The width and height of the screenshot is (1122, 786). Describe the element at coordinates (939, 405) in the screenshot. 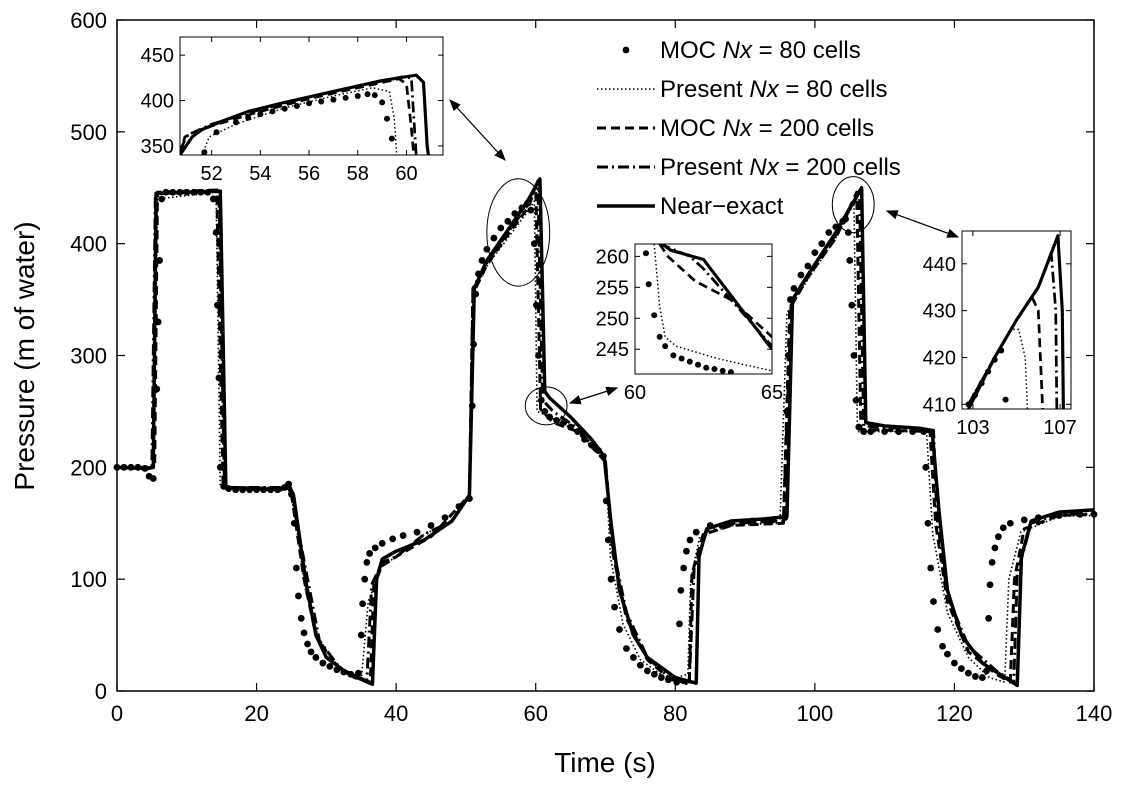

I see `inset-y-tick-label: 410` at that location.